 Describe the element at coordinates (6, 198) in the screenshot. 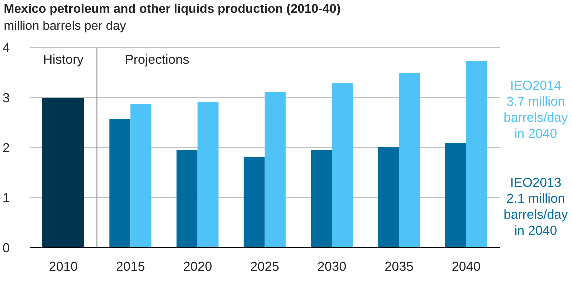

I see `y-tick-label: 1` at that location.